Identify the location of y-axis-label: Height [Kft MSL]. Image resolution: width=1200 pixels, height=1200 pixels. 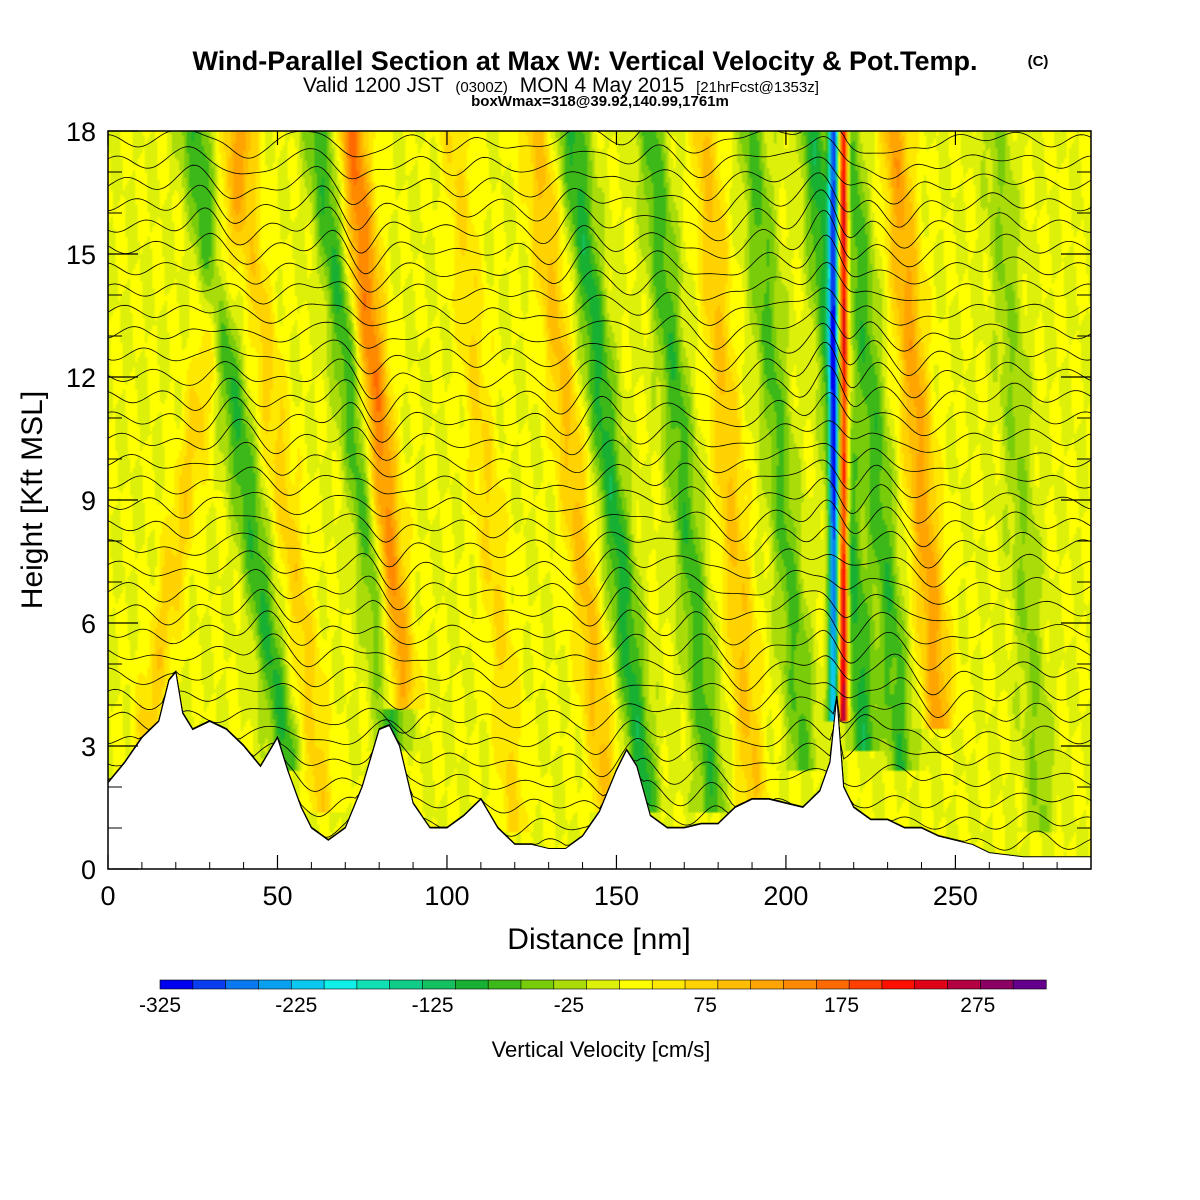
(32, 500).